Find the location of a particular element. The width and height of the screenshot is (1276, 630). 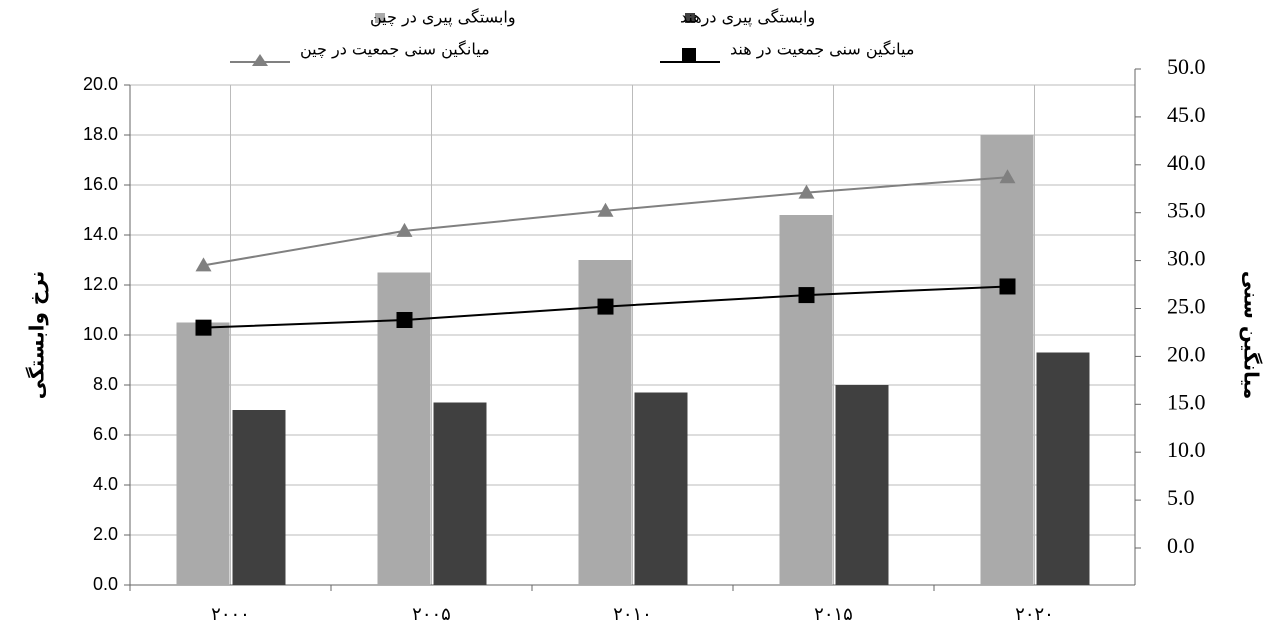

y-tick-label: 0.0 is located at coordinates (105, 584).